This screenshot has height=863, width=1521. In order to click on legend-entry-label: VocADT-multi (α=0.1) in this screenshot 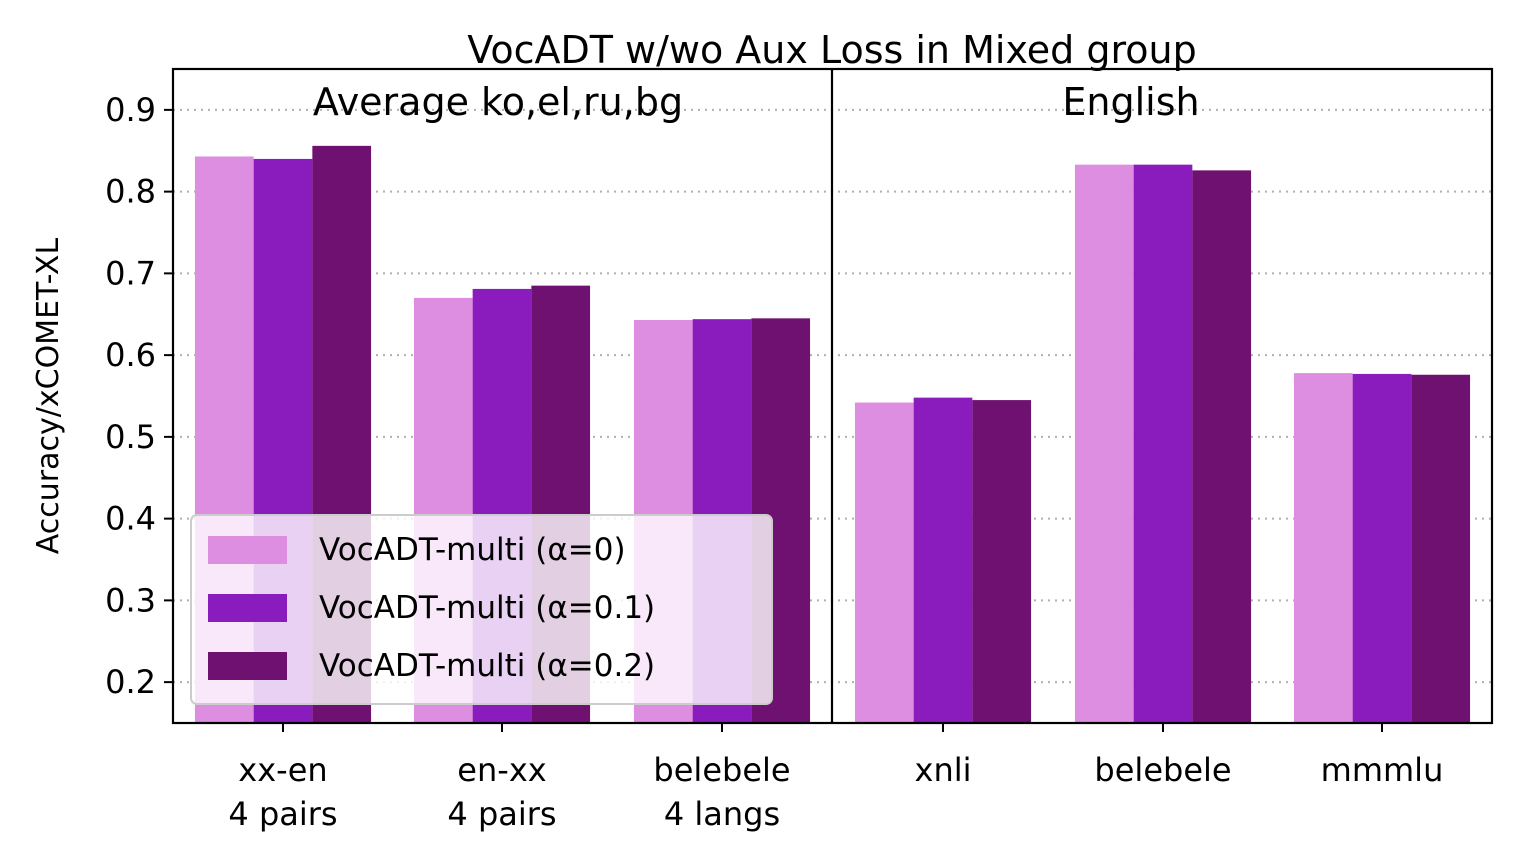, I will do `click(487, 608)`.